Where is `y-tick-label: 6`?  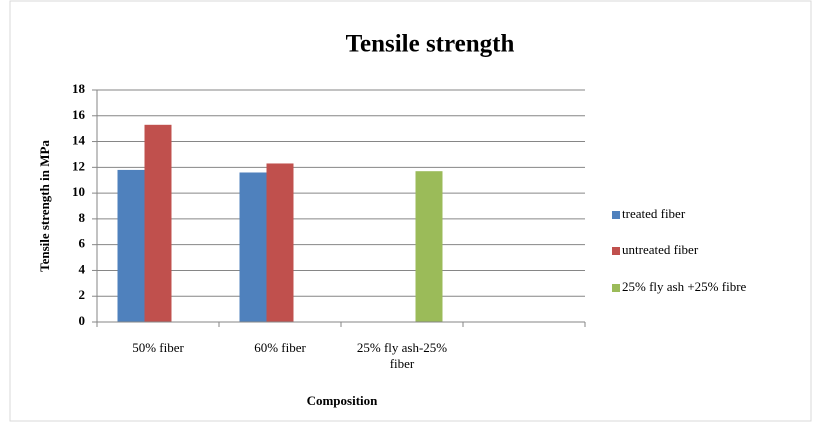
y-tick-label: 6 is located at coordinates (82, 243).